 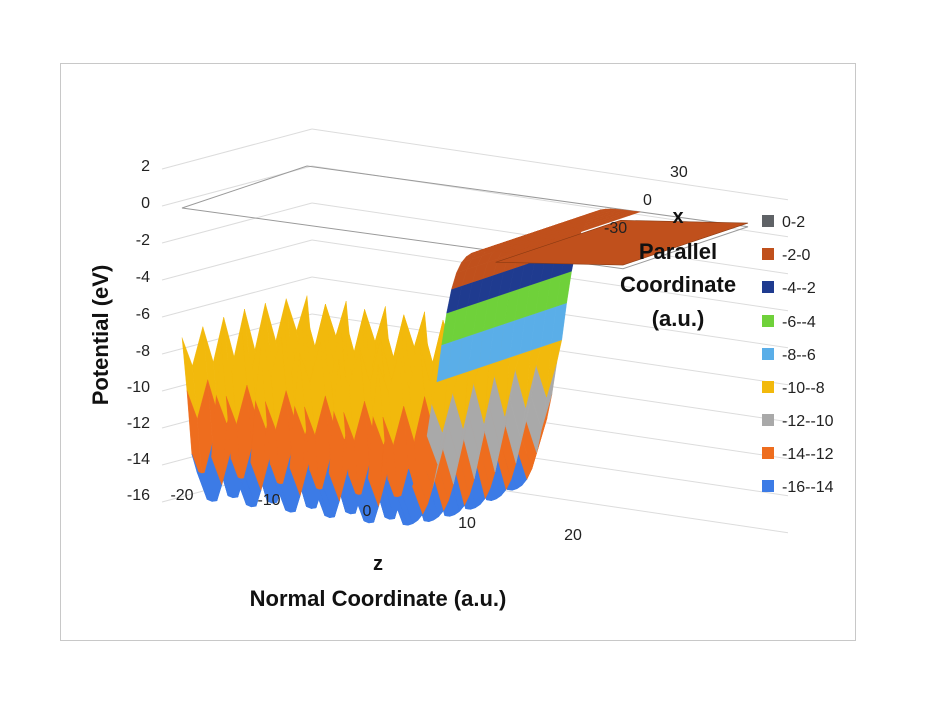 What do you see at coordinates (678, 251) in the screenshot?
I see `parallel-axis-title-line1: Parallel` at bounding box center [678, 251].